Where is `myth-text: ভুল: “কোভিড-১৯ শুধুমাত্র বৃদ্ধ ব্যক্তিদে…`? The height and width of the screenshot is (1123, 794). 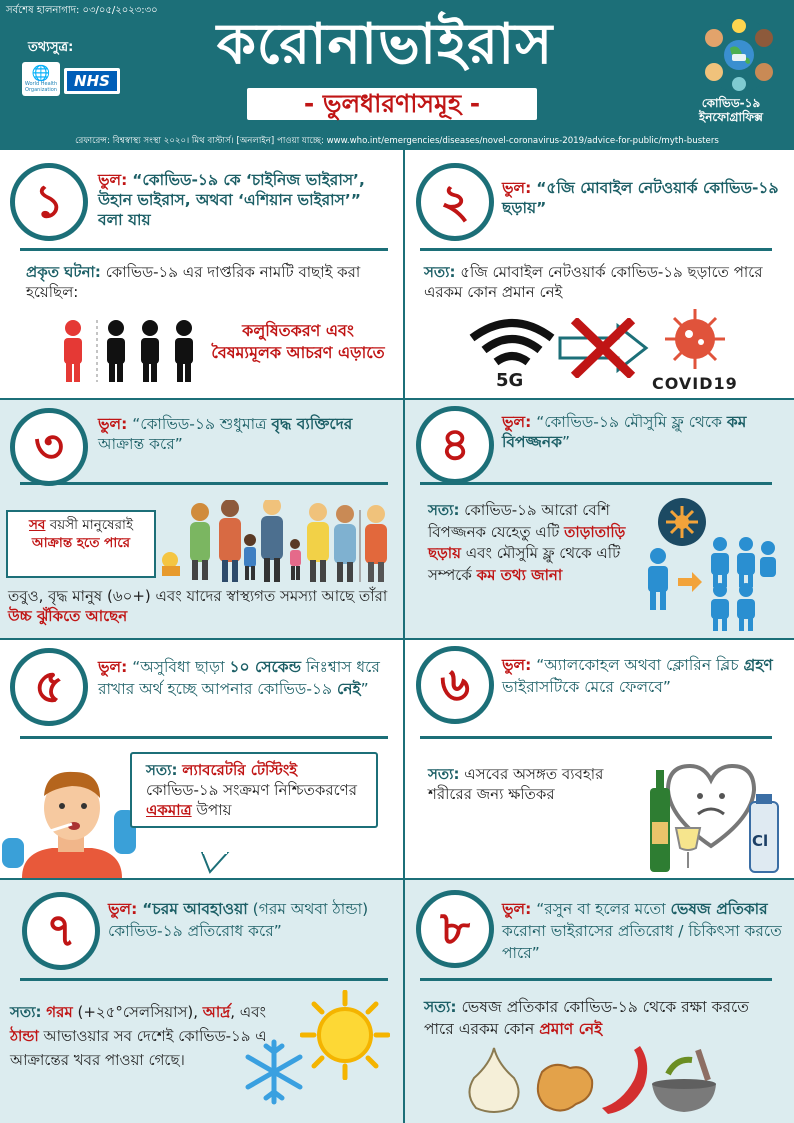
myth-text: ভুল: “কোভিড-১৯ শুধুমাত্র বৃদ্ধ ব্যক্তিদে… is located at coordinates (225, 434).